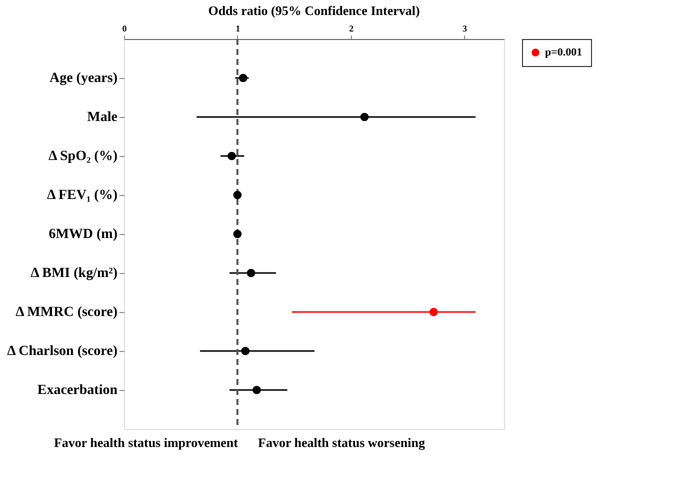 The width and height of the screenshot is (675, 500). What do you see at coordinates (83, 78) in the screenshot?
I see `y-tick-label: Age (years)` at bounding box center [83, 78].